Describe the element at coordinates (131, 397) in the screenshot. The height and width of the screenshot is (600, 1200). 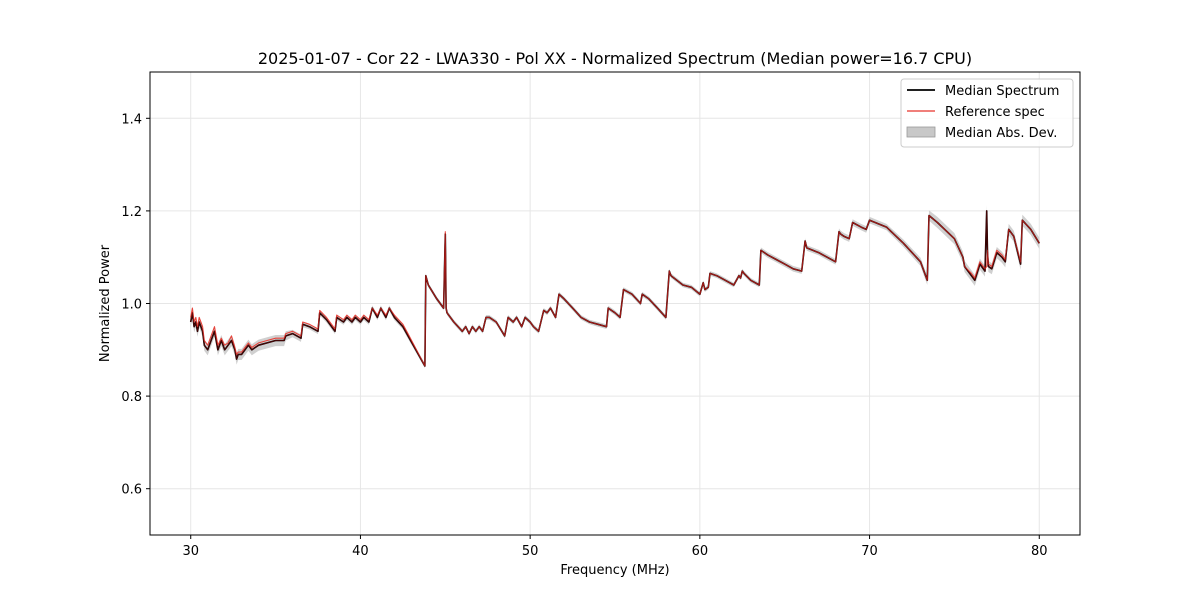
I see `y-tick-label: 0.8` at that location.